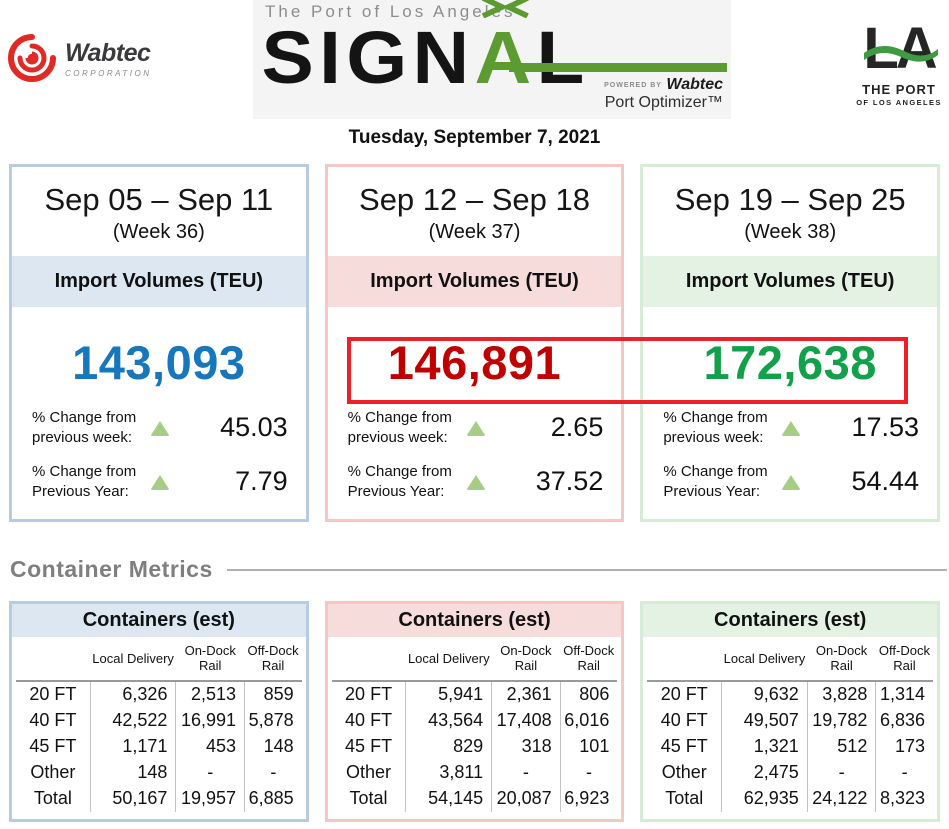 The height and width of the screenshot is (829, 949). I want to click on wabtec-subtitle: CORPORATION, so click(108, 73).